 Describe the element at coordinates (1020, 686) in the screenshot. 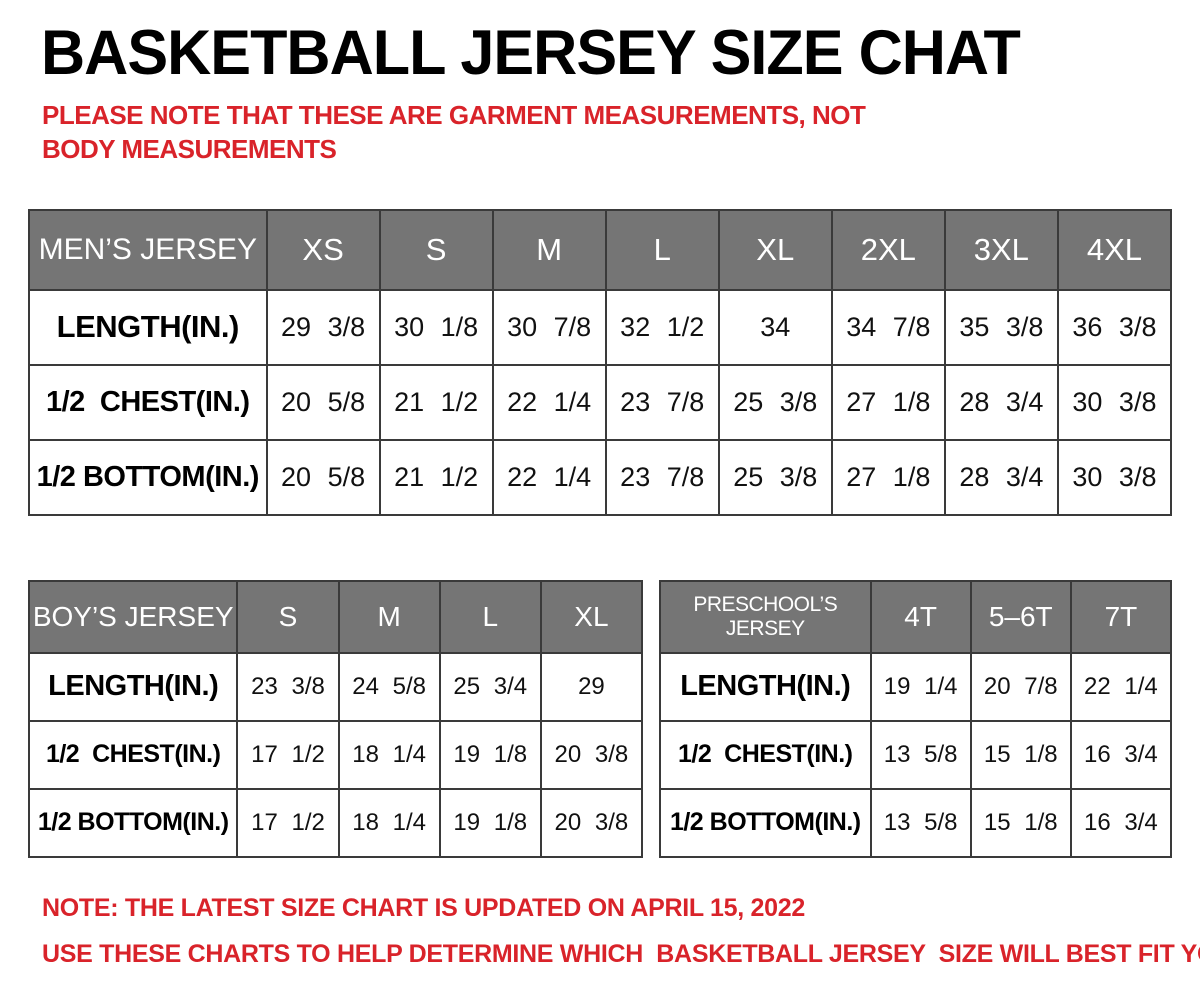

I see `cell: 20 7/8` at that location.